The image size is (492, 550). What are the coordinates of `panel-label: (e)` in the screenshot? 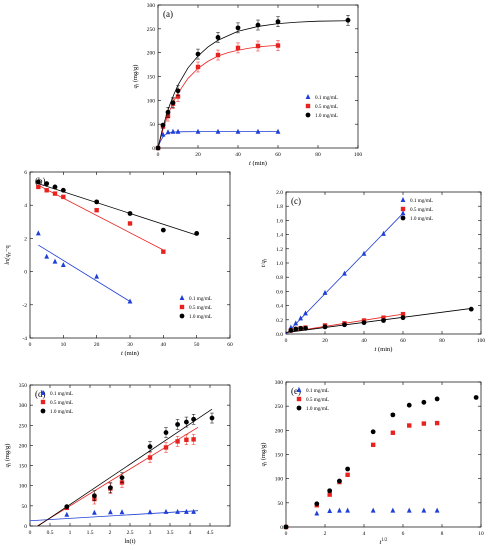 It's located at (296, 391).